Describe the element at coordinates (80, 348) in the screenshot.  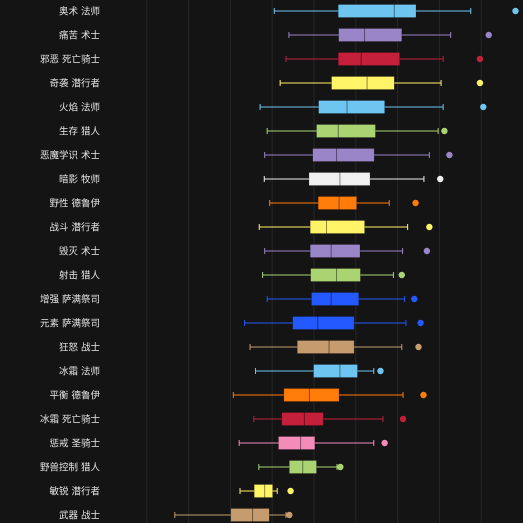
I see `category-label: 狂怒 战士` at that location.